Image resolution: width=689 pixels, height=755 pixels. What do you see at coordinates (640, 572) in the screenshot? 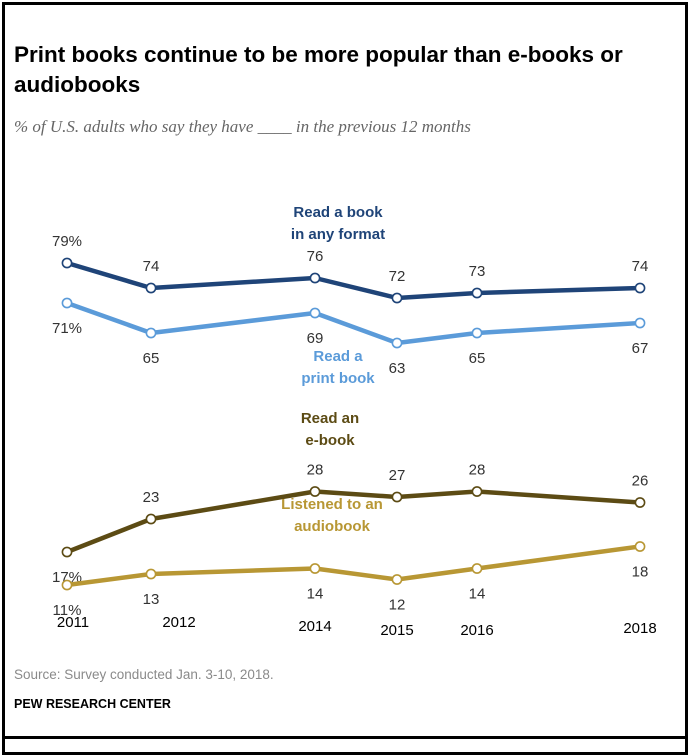
I see `data-label-listened-to-an-audiobook-2018: 18` at bounding box center [640, 572].